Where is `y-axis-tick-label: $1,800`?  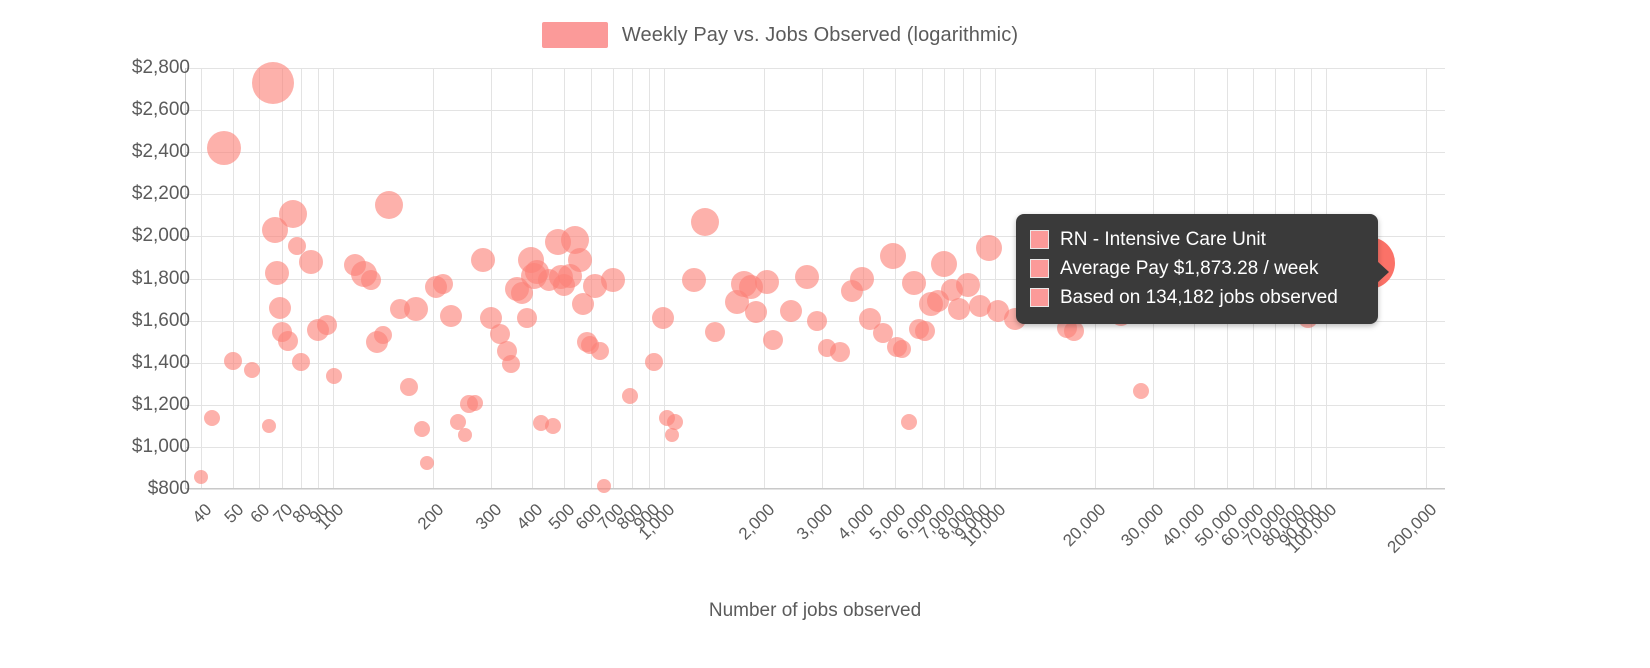
y-axis-tick-label: $1,800 is located at coordinates (160, 278).